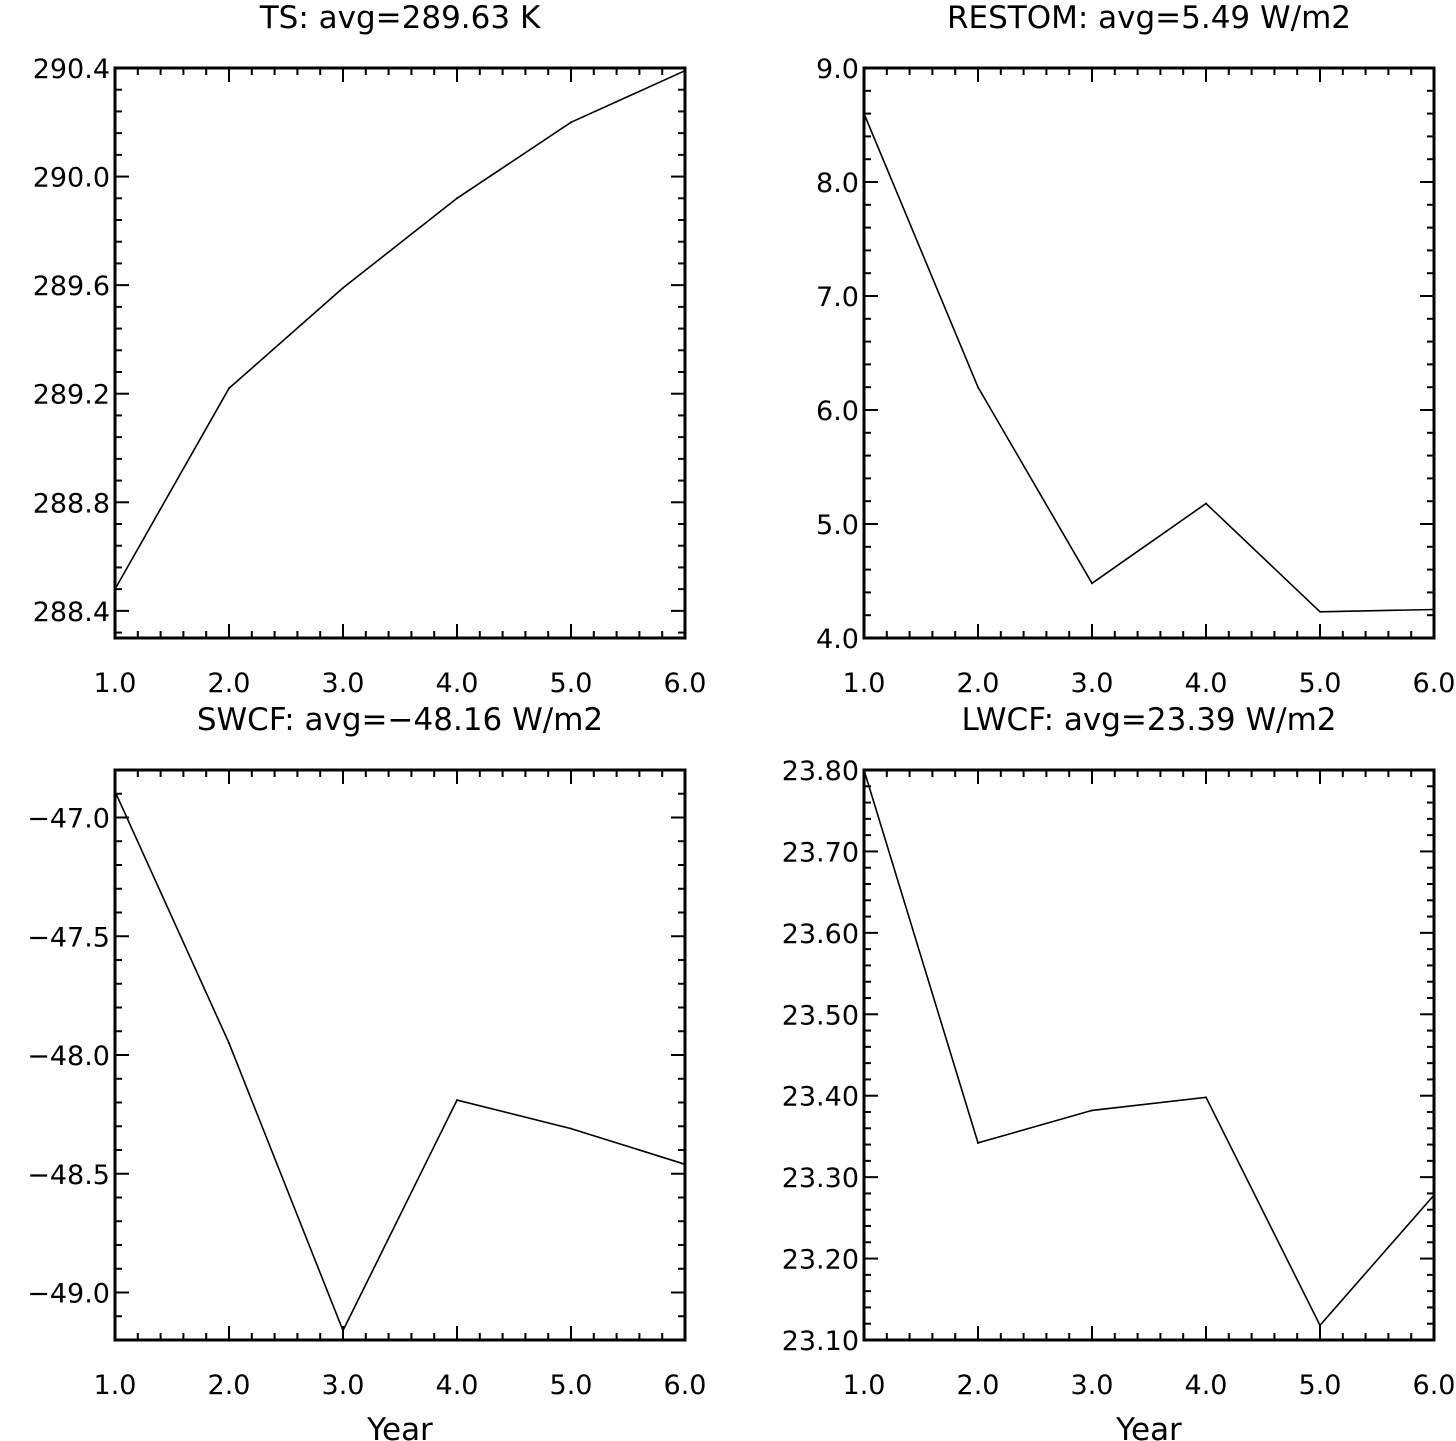 This screenshot has width=1456, height=1441. What do you see at coordinates (978, 683) in the screenshot?
I see `restom-xtick-label: 2.0` at bounding box center [978, 683].